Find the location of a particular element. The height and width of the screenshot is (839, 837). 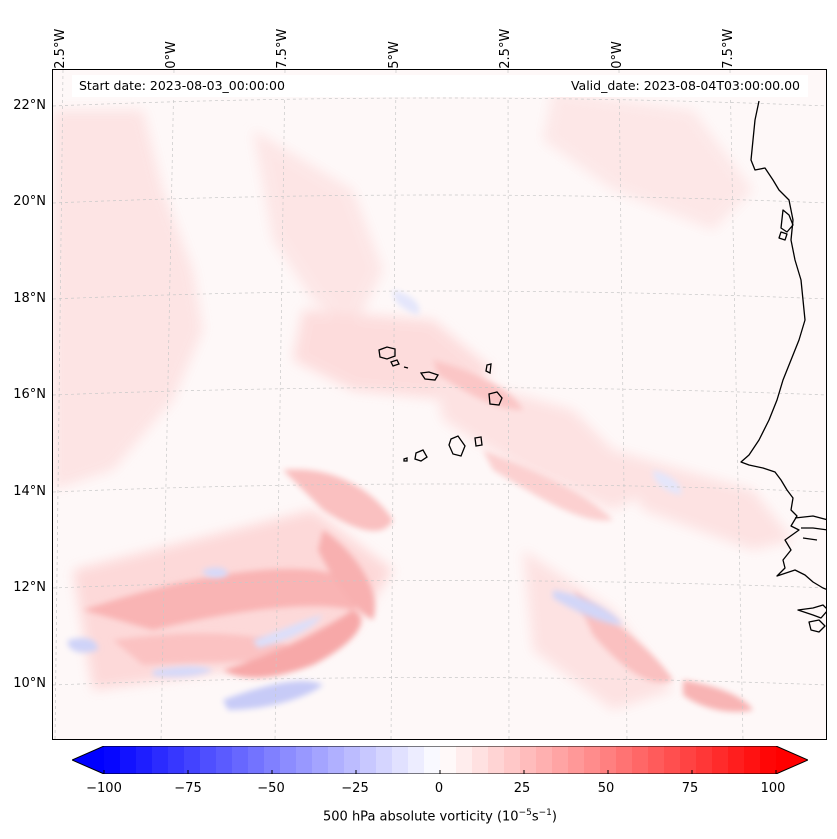

lat-label-12n: 12°N is located at coordinates (29, 587).